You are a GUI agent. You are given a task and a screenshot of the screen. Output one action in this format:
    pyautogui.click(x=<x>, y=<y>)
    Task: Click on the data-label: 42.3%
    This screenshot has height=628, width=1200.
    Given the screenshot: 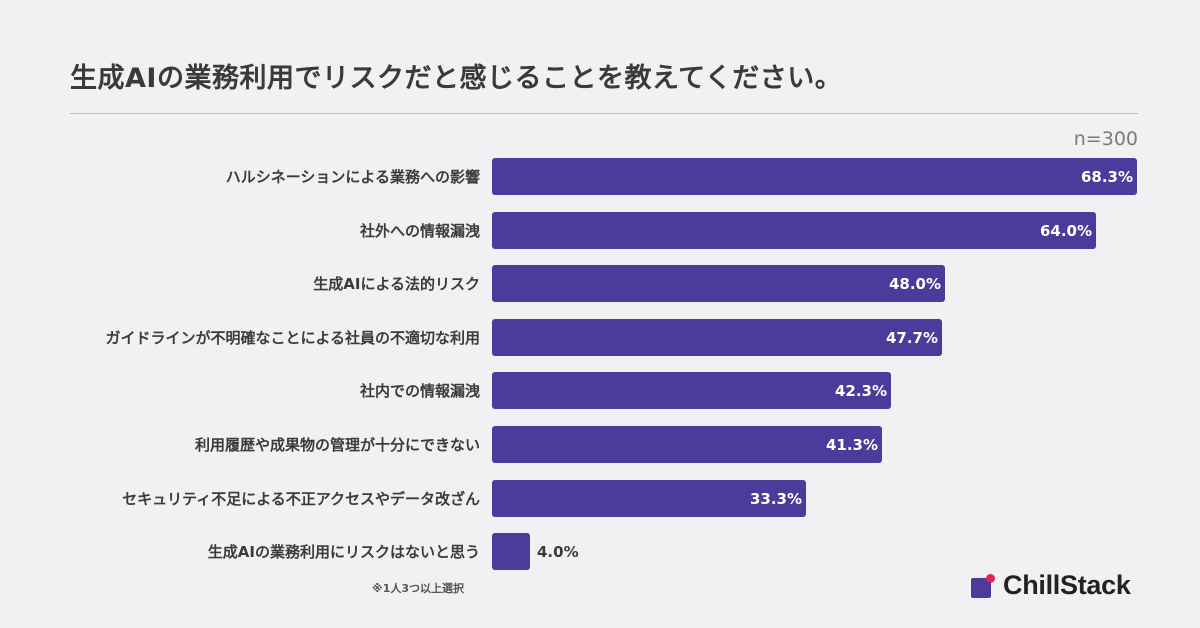 What is the action you would take?
    pyautogui.click(x=860, y=390)
    